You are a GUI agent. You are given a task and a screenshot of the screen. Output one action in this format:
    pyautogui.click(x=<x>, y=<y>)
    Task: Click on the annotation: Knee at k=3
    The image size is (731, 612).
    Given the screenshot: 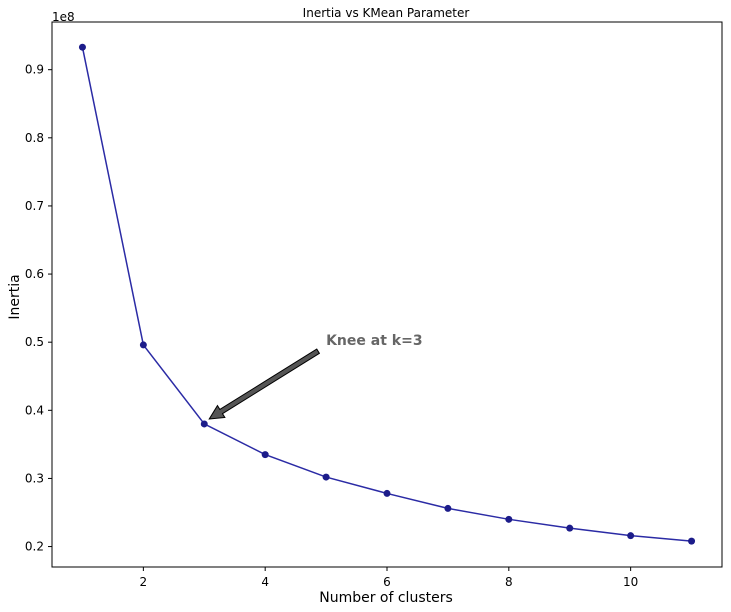 What is the action you would take?
    pyautogui.click(x=315, y=376)
    